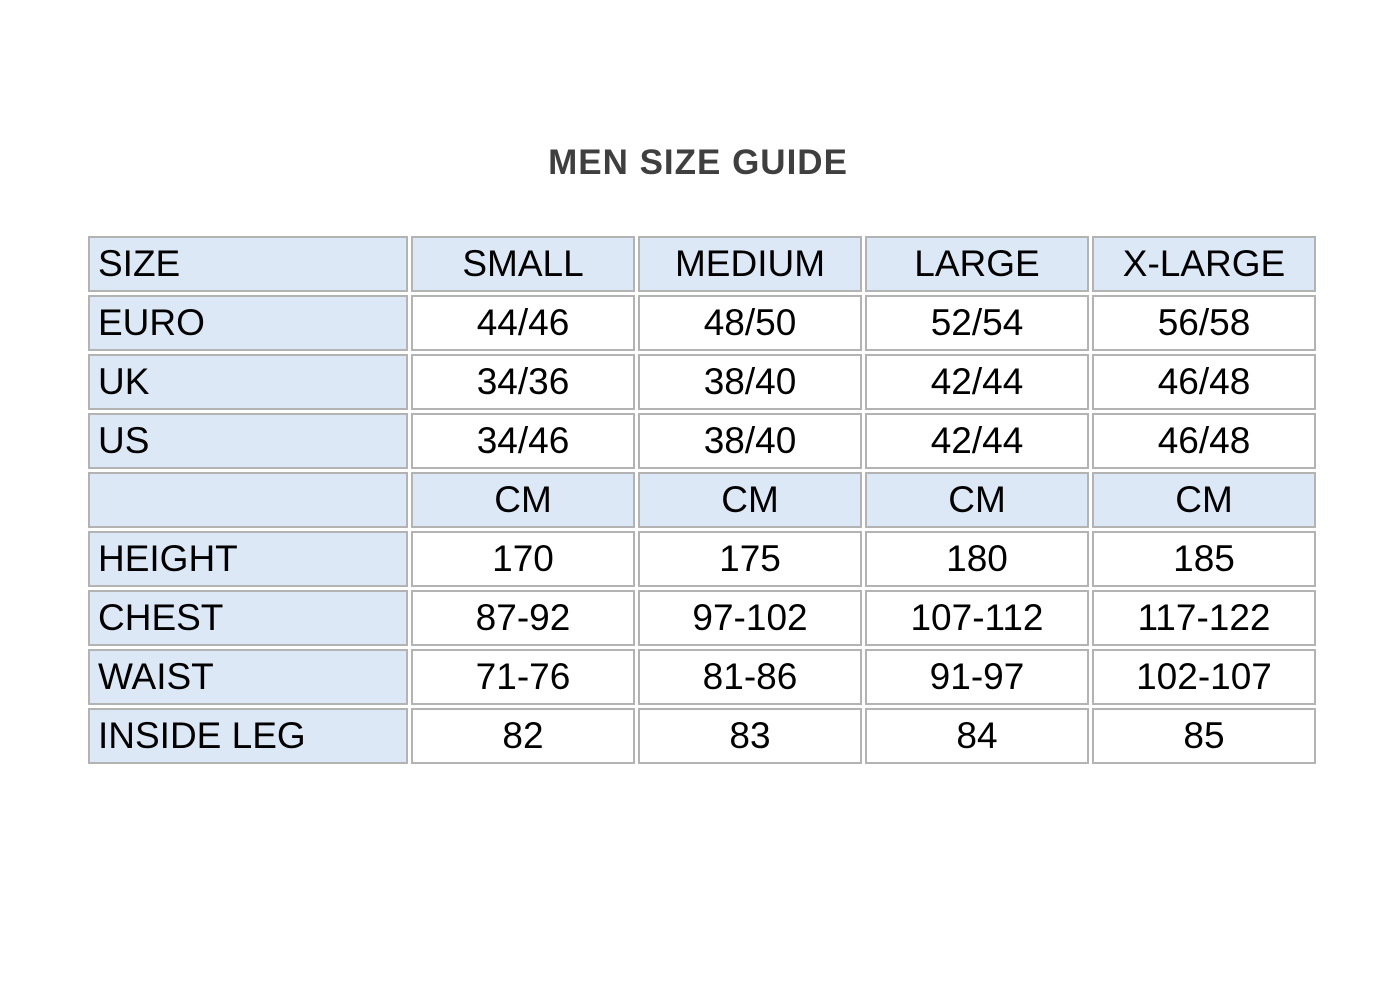 Image resolution: width=1381 pixels, height=995 pixels. Describe the element at coordinates (750, 559) in the screenshot. I see `table-value-cell: 175` at that location.